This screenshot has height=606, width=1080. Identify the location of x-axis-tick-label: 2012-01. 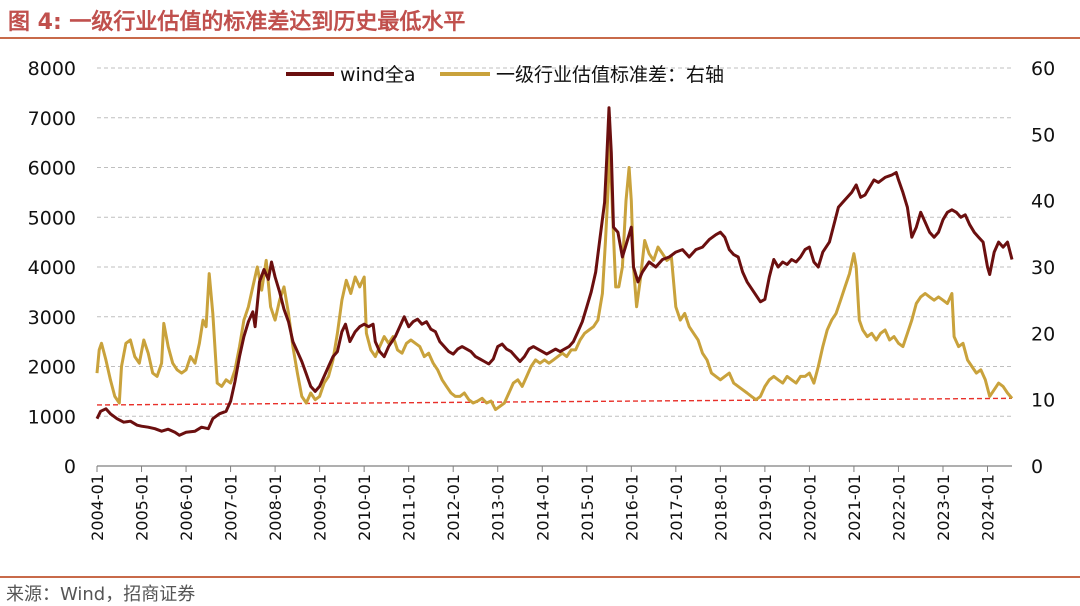
(453, 507).